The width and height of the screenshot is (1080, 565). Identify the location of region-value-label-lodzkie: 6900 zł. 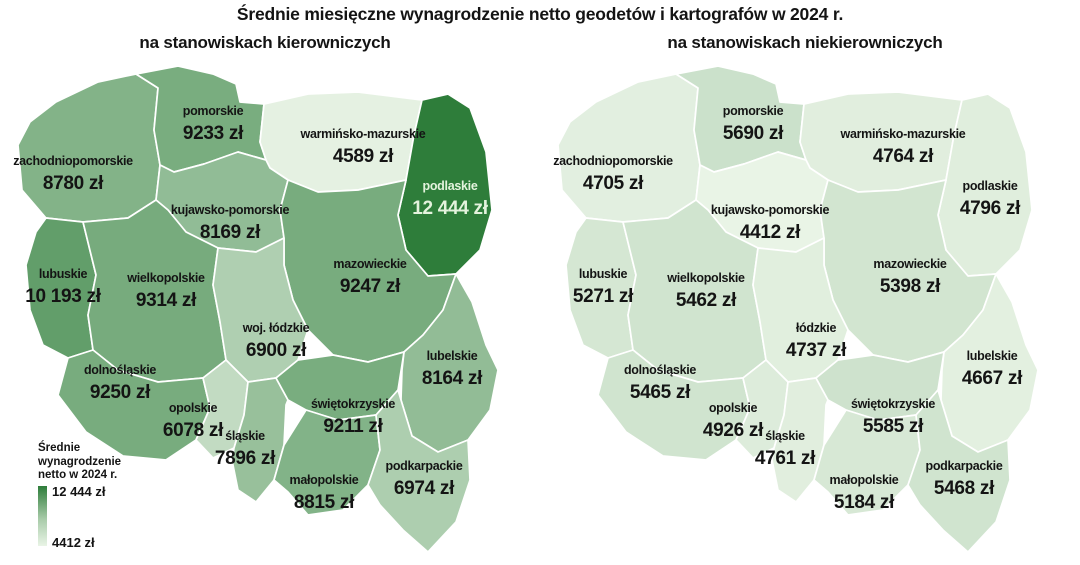
(276, 350).